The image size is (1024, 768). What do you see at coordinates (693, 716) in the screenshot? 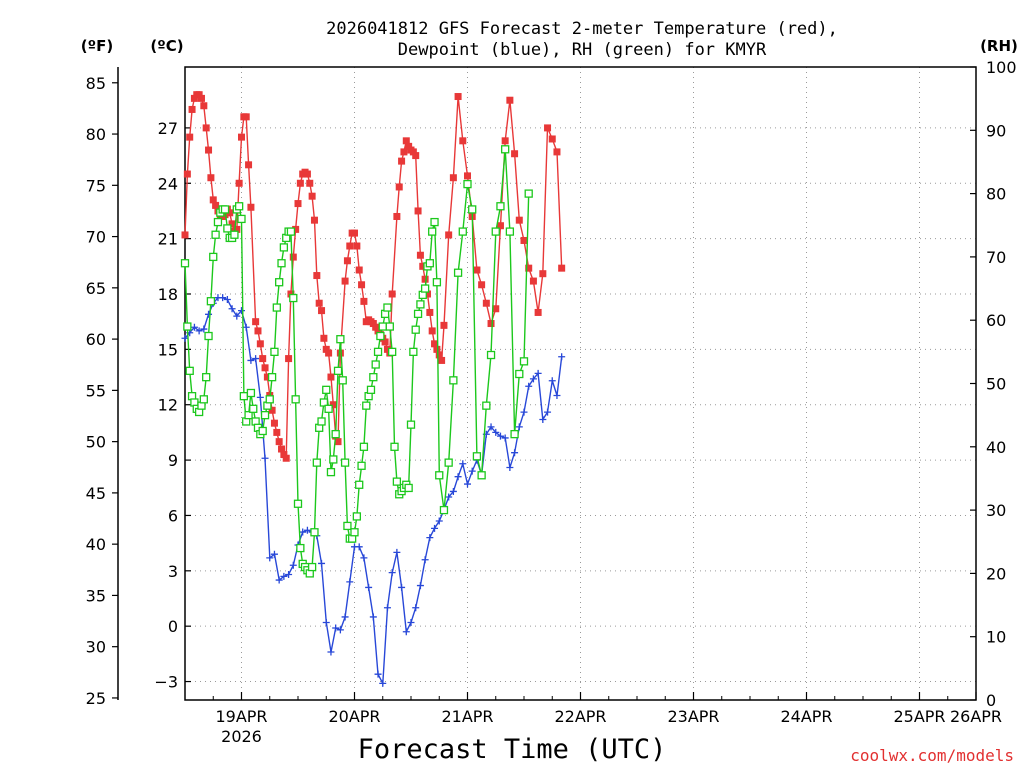
I see `time-tick-label: 23APR` at bounding box center [693, 716].